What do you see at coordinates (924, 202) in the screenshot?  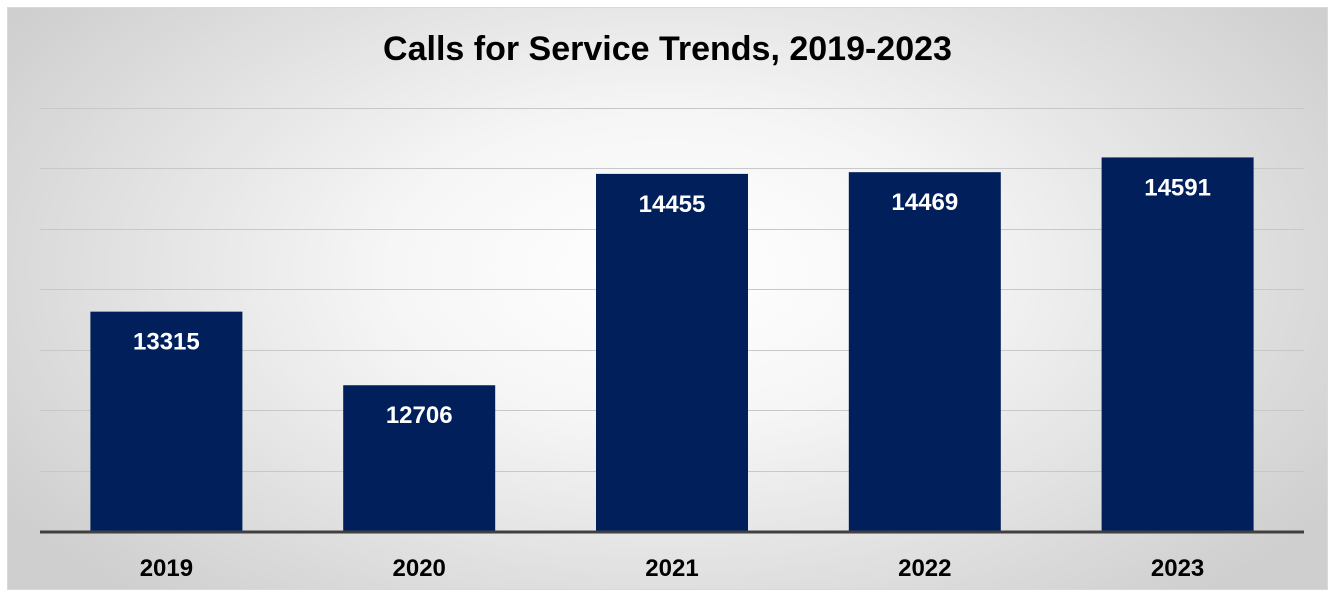 I see `data-label-2022: 14469` at bounding box center [924, 202].